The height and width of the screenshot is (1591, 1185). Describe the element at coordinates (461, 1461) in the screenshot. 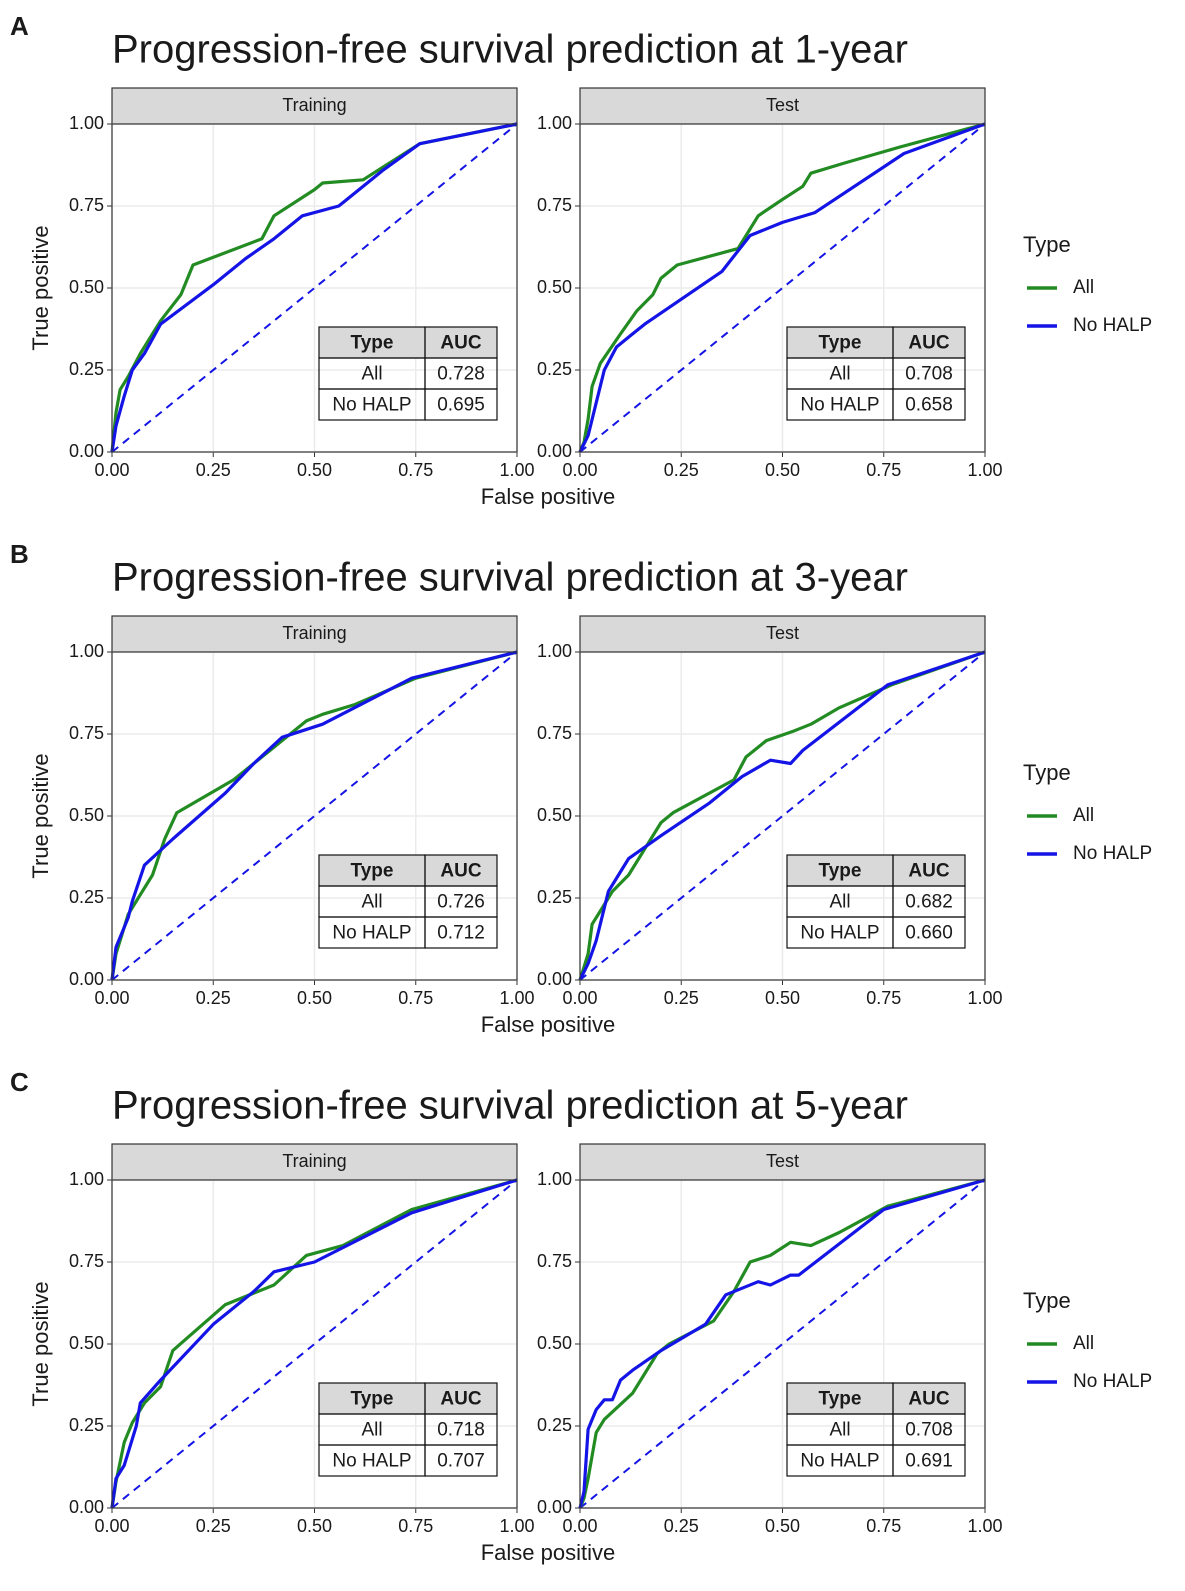

I see `table-auc: 0.707` at that location.